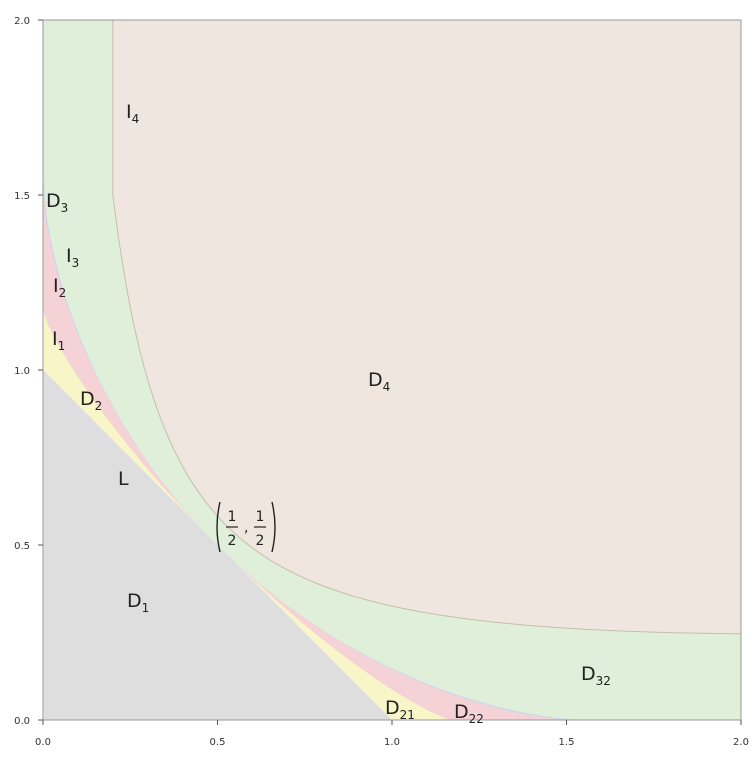 The height and width of the screenshot is (757, 754). I want to click on point-comma: ,, so click(246, 528).